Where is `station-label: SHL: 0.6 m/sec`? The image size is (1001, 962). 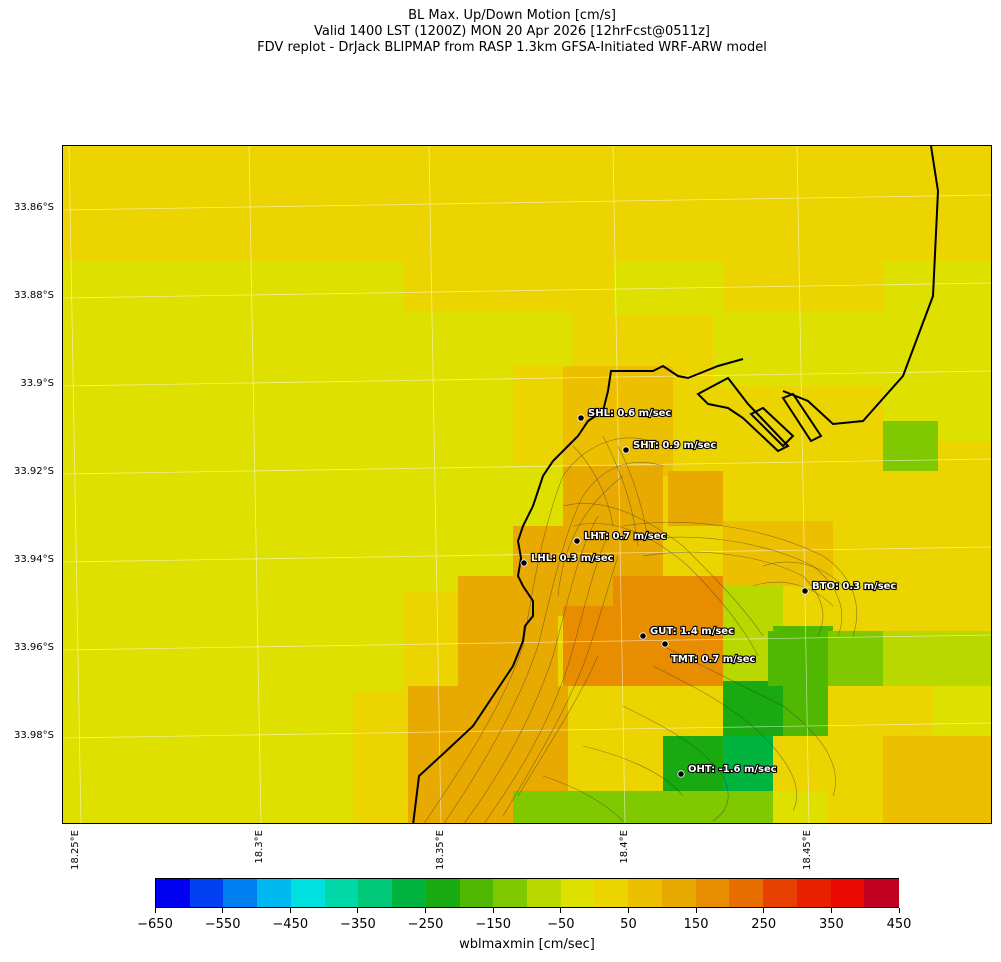
station-label: SHL: 0.6 m/sec is located at coordinates (629, 413).